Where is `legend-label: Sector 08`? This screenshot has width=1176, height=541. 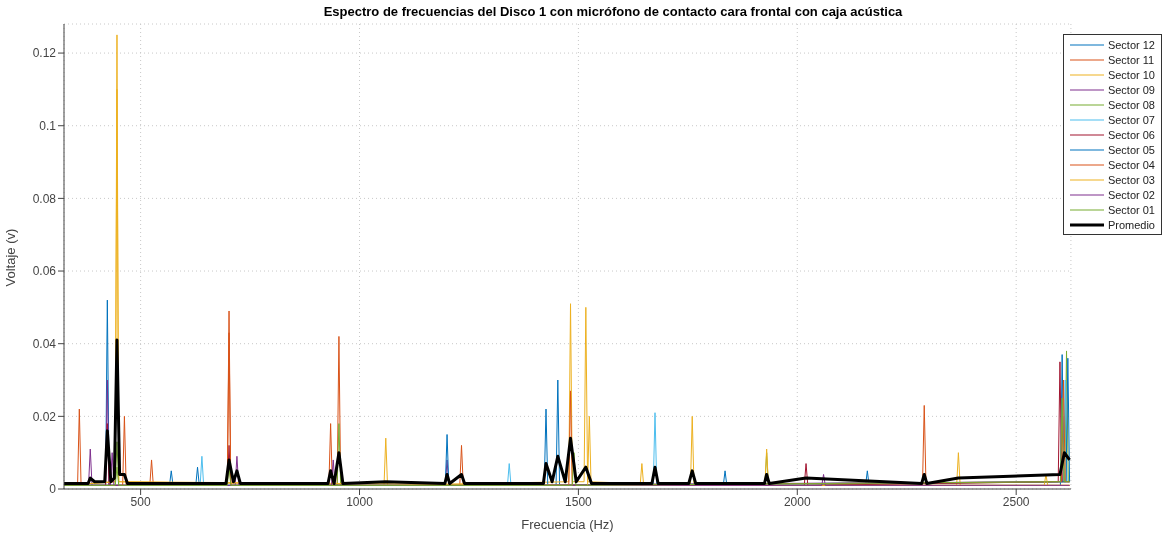
legend-label: Sector 08 is located at coordinates (1131, 104).